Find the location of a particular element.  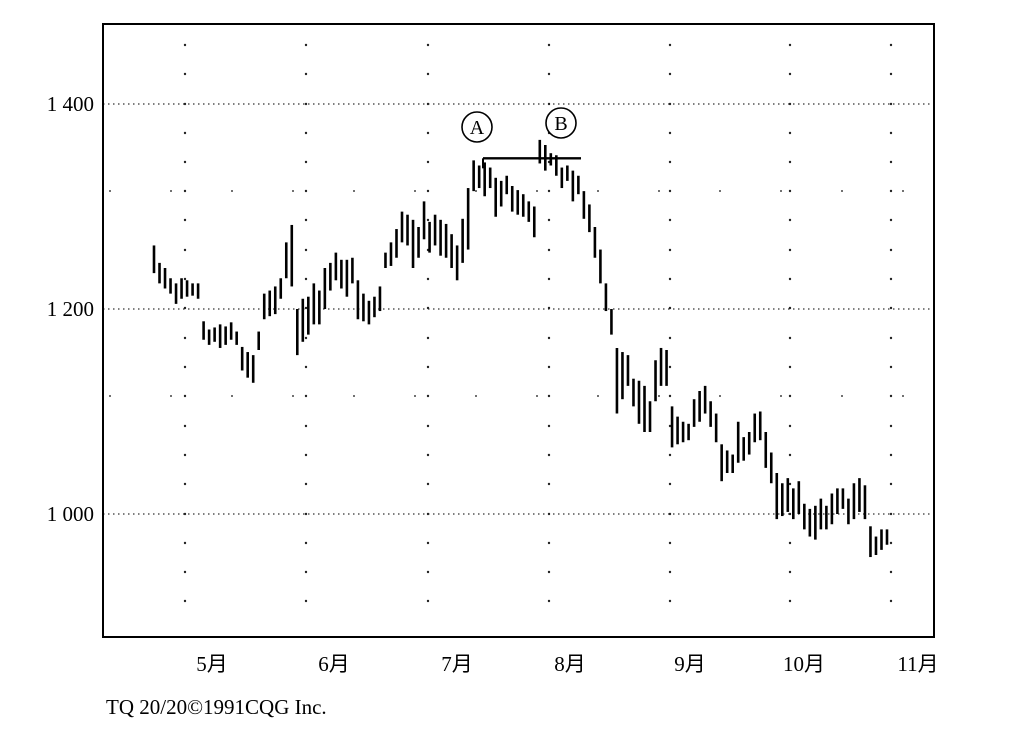

annotation-label: B is located at coordinates (560, 124).